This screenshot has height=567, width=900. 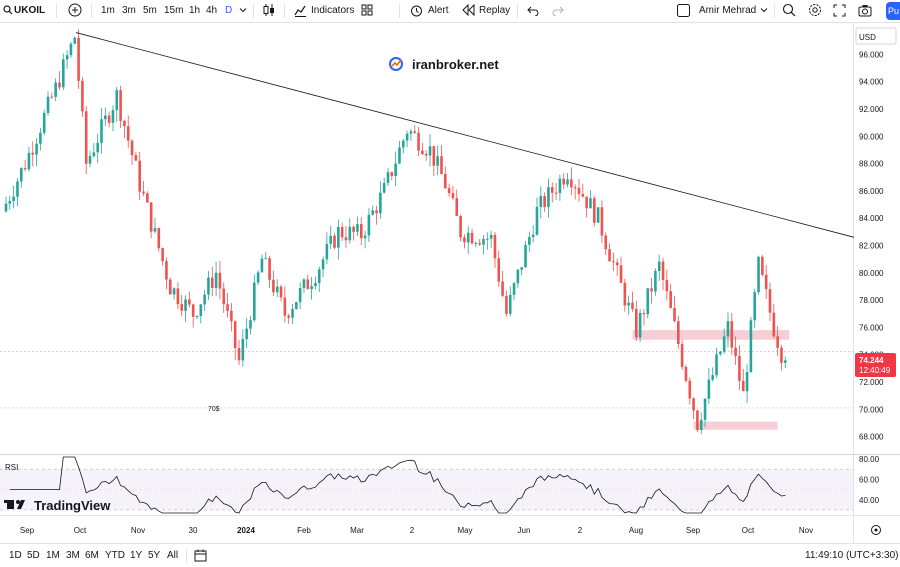 I want to click on time-tick-label: Oct, so click(x=748, y=530).